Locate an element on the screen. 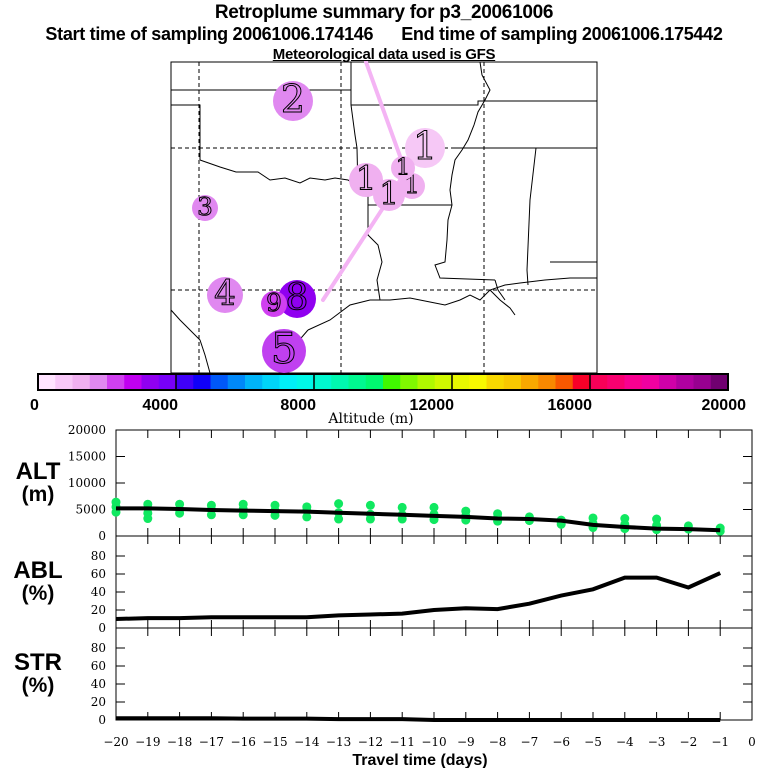 The image size is (768, 768). colorbar-tick-label: 4000 is located at coordinates (160, 405).